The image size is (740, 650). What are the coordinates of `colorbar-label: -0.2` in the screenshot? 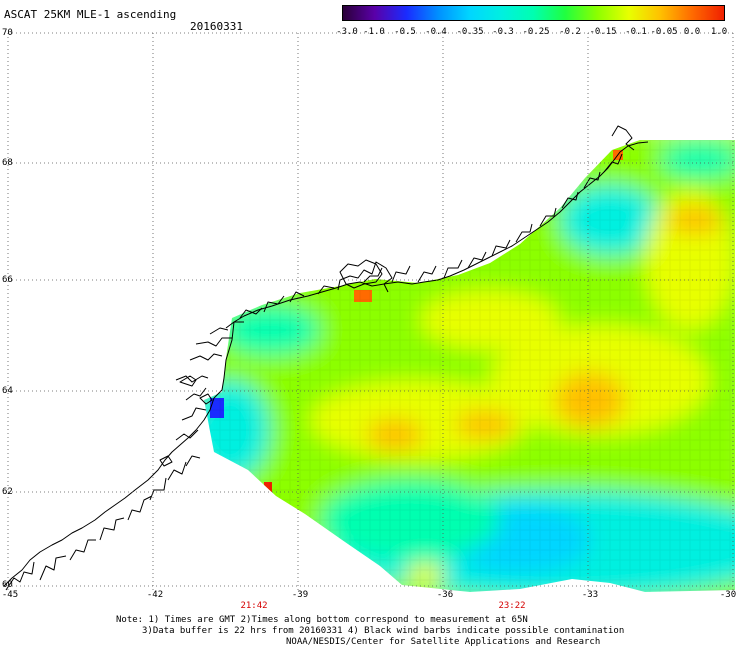 It's located at (570, 32).